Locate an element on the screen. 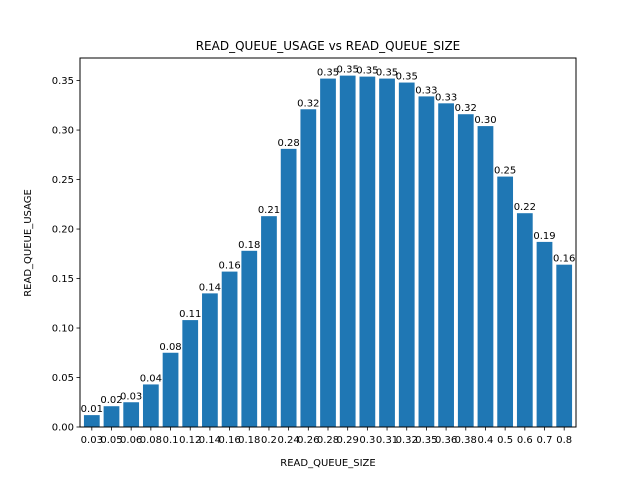 Image resolution: width=640 pixels, height=480 pixels. x-tick-label: 0.03 is located at coordinates (92, 440).